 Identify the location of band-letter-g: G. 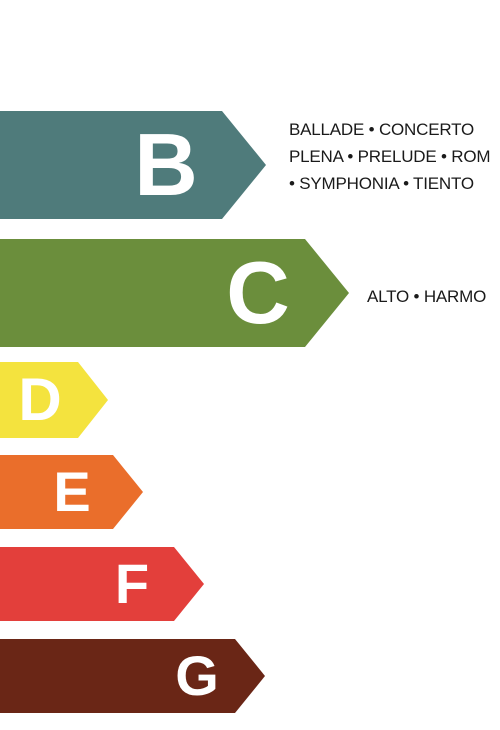
(197, 675).